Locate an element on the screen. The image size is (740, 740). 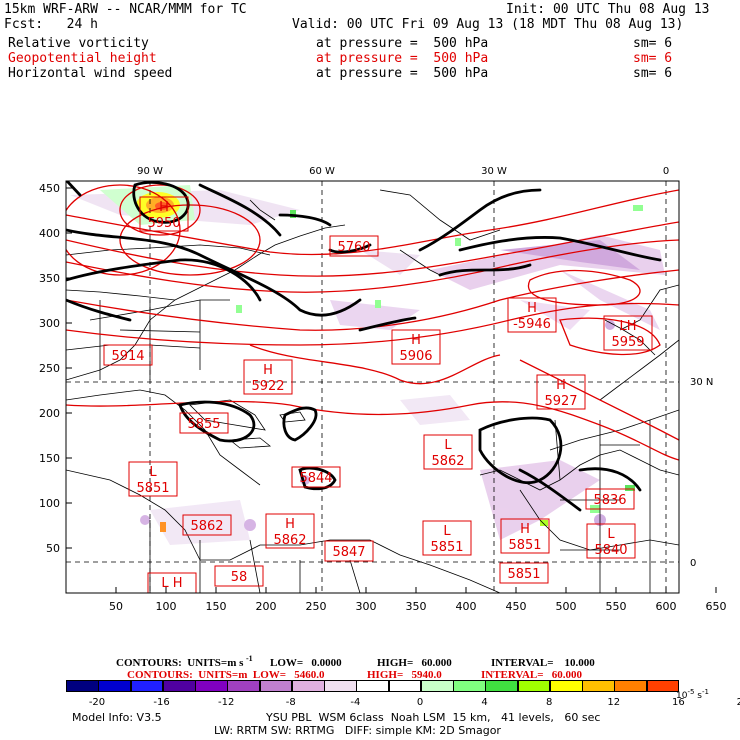
lon-label-60w: 60 W is located at coordinates (322, 171).